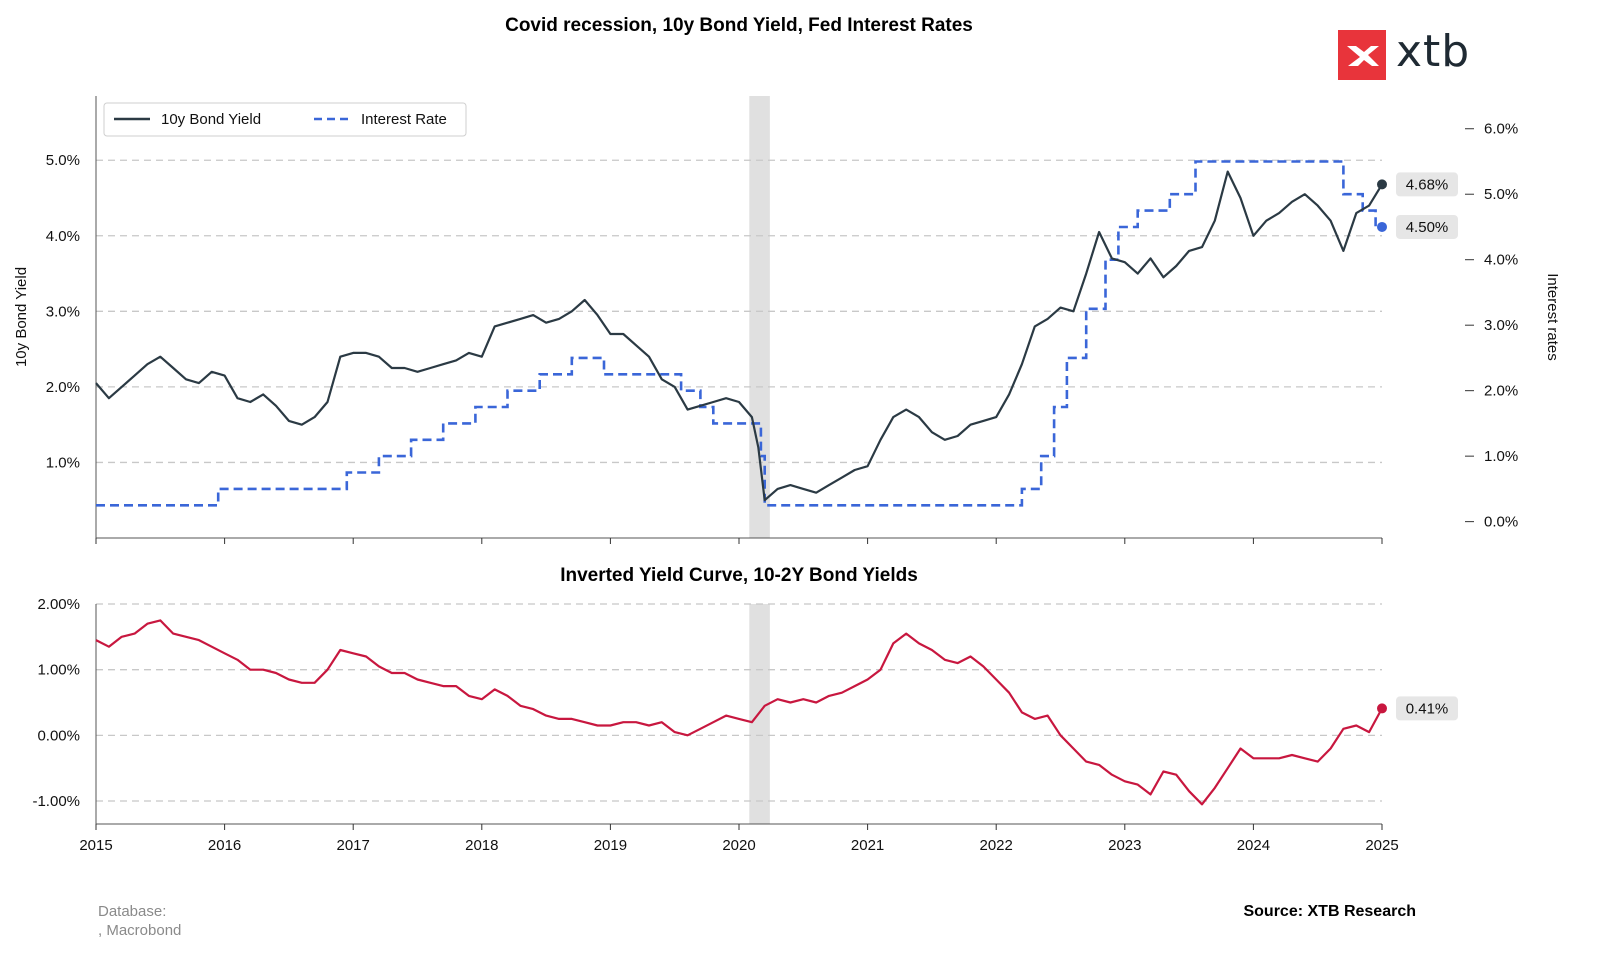 The height and width of the screenshot is (954, 1600). Describe the element at coordinates (1501, 391) in the screenshot. I see `right-y-tick-label: 2.0%` at that location.